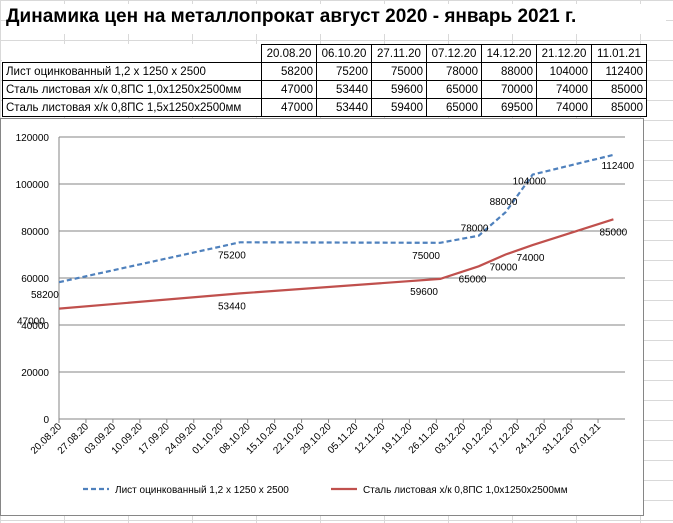  What do you see at coordinates (344, 71) in the screenshot?
I see `table-cell: 75200` at bounding box center [344, 71].